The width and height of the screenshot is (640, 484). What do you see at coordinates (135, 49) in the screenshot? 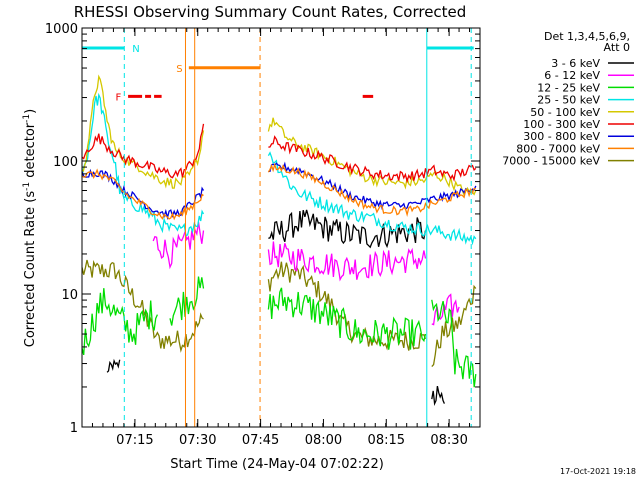
I see `flag-label-n: N` at bounding box center [135, 49].